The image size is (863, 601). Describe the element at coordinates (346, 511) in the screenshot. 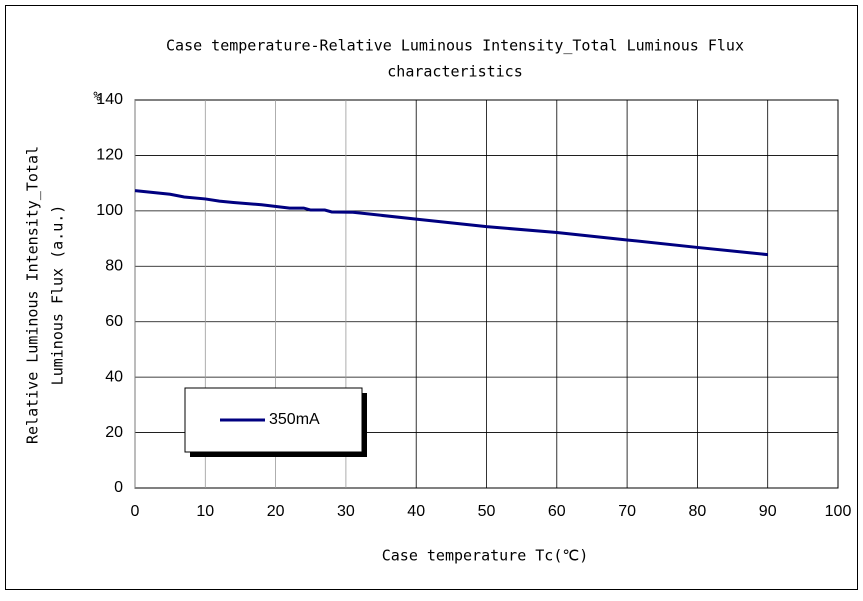

I see `x-tick-label: 30` at that location.